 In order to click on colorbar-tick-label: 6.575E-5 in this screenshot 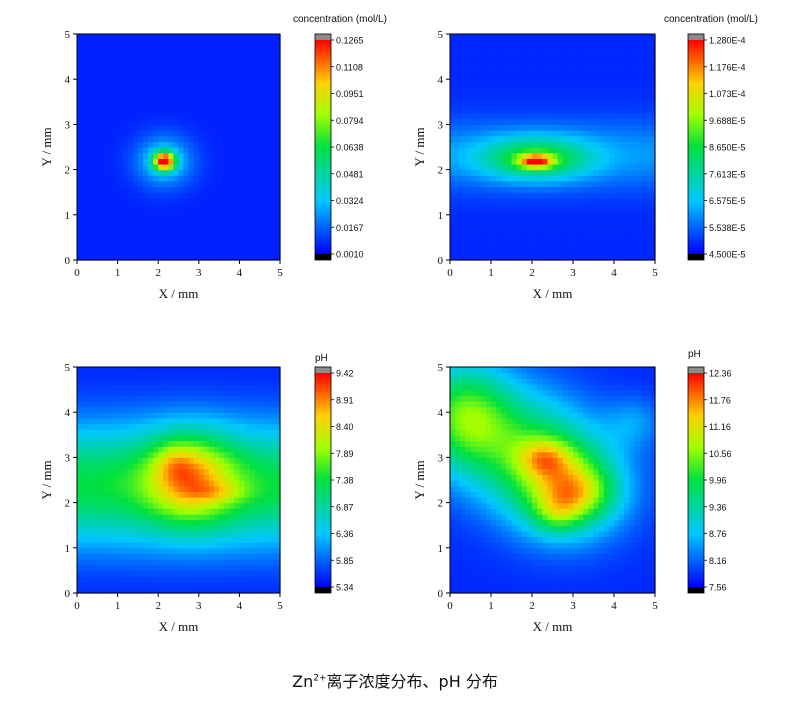, I will do `click(727, 201)`.